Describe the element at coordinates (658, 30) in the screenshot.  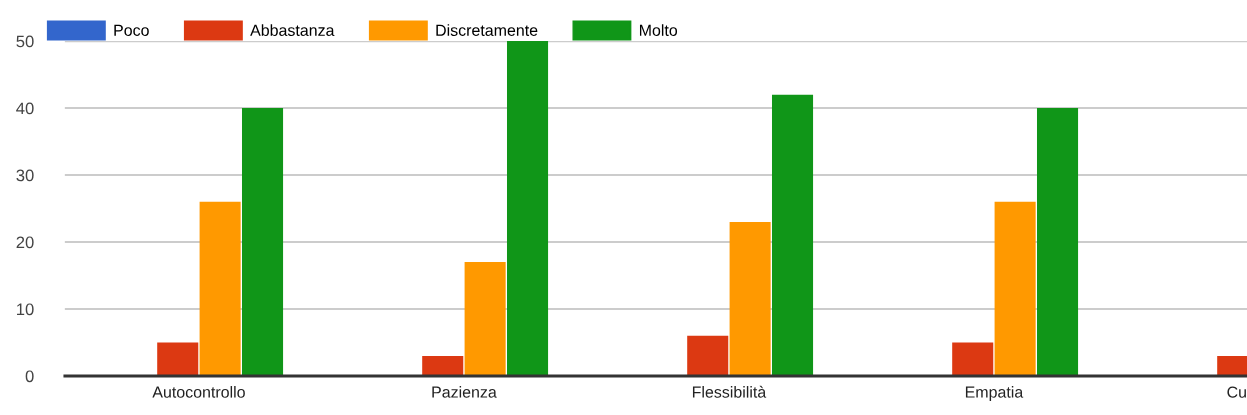
I see `legend-label: Molto` at that location.